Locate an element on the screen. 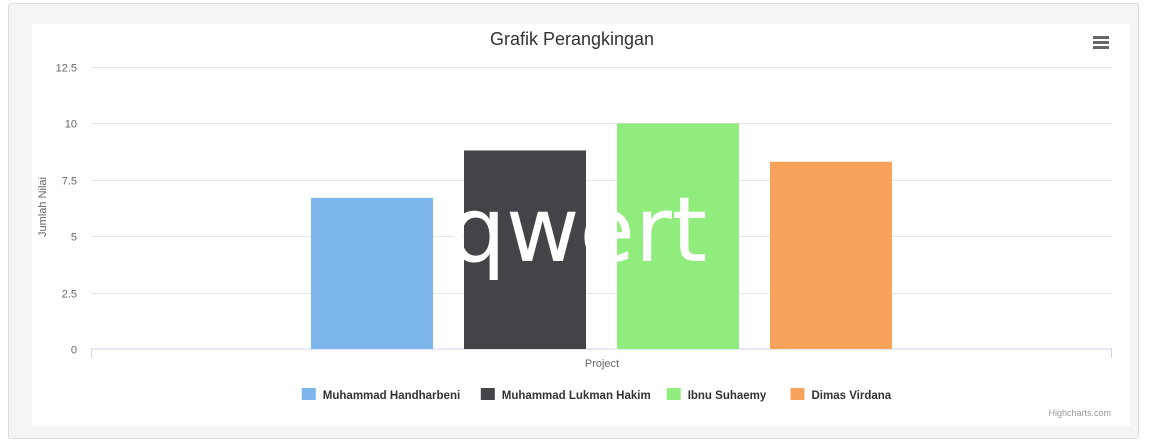  legend-label: Muhammad Handharbeni is located at coordinates (391, 396).